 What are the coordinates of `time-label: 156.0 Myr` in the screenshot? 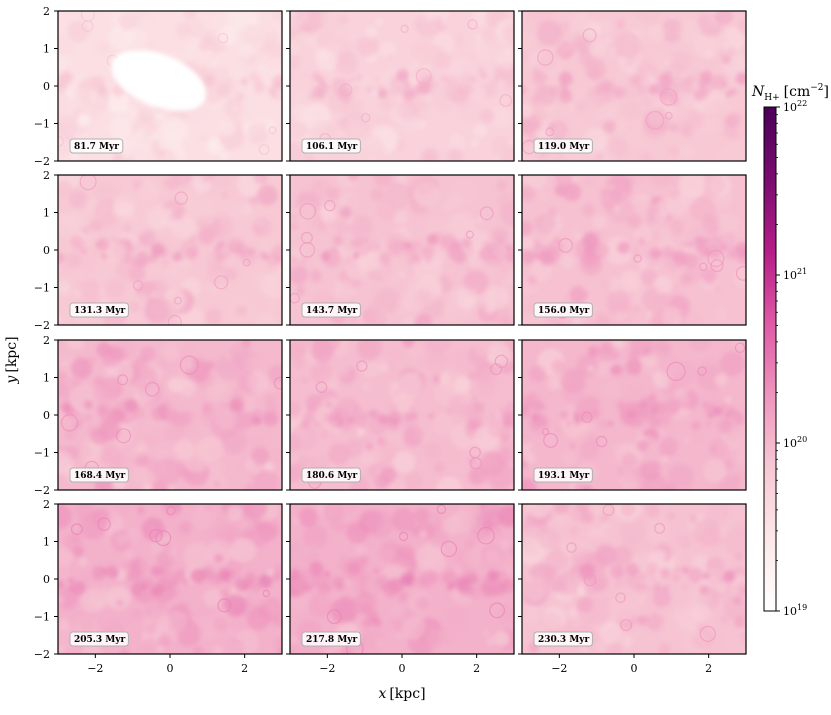 It's located at (564, 311).